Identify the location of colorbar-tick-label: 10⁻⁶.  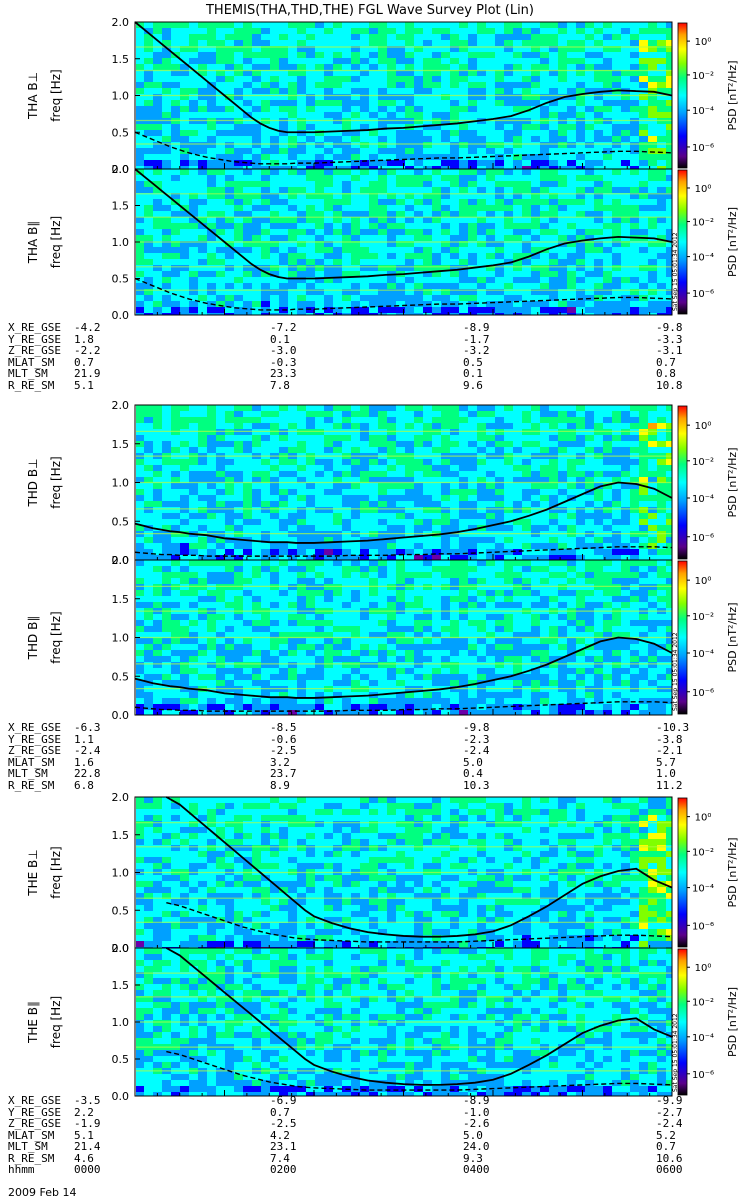
(703, 294).